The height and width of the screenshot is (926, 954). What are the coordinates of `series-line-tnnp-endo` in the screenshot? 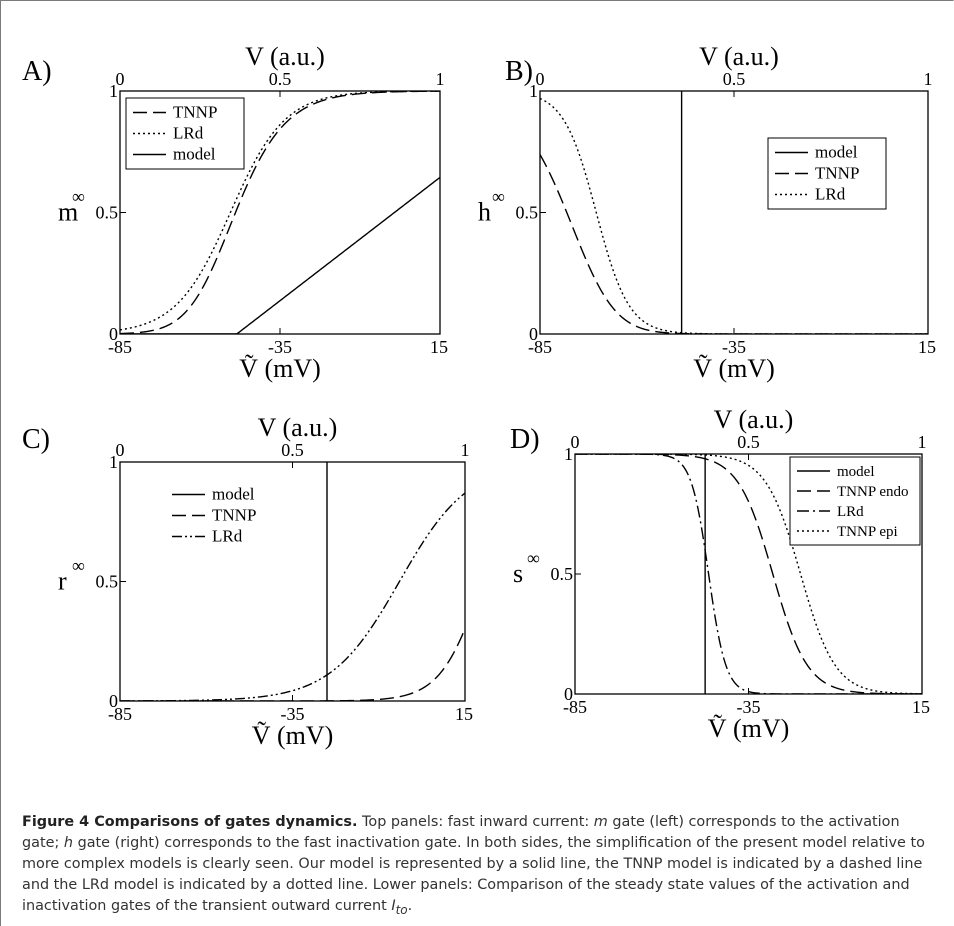 It's located at (748, 574).